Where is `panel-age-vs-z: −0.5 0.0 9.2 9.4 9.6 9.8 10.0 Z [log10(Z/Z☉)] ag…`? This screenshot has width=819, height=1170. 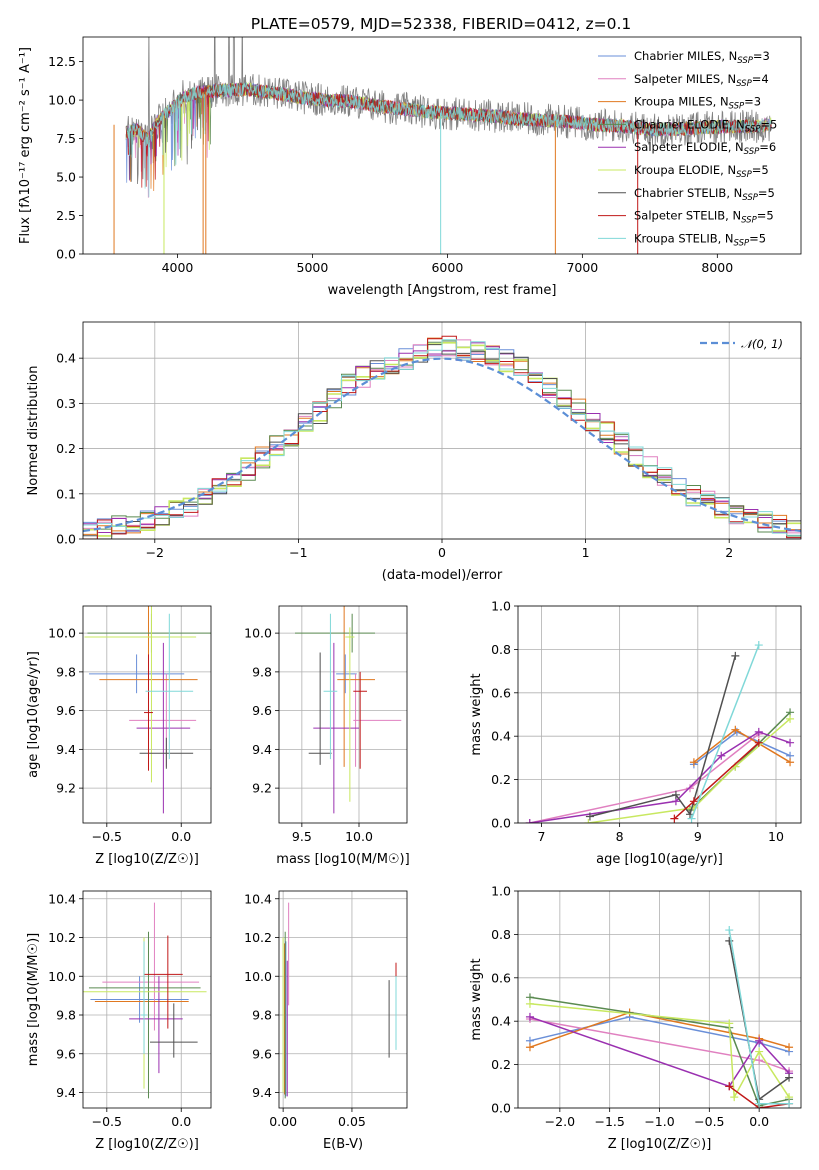 panel-age-vs-z: −0.5 0.0 9.2 9.4 9.6 9.8 10.0 Z [log10(Z/Z☉)] ag… is located at coordinates (119, 736).